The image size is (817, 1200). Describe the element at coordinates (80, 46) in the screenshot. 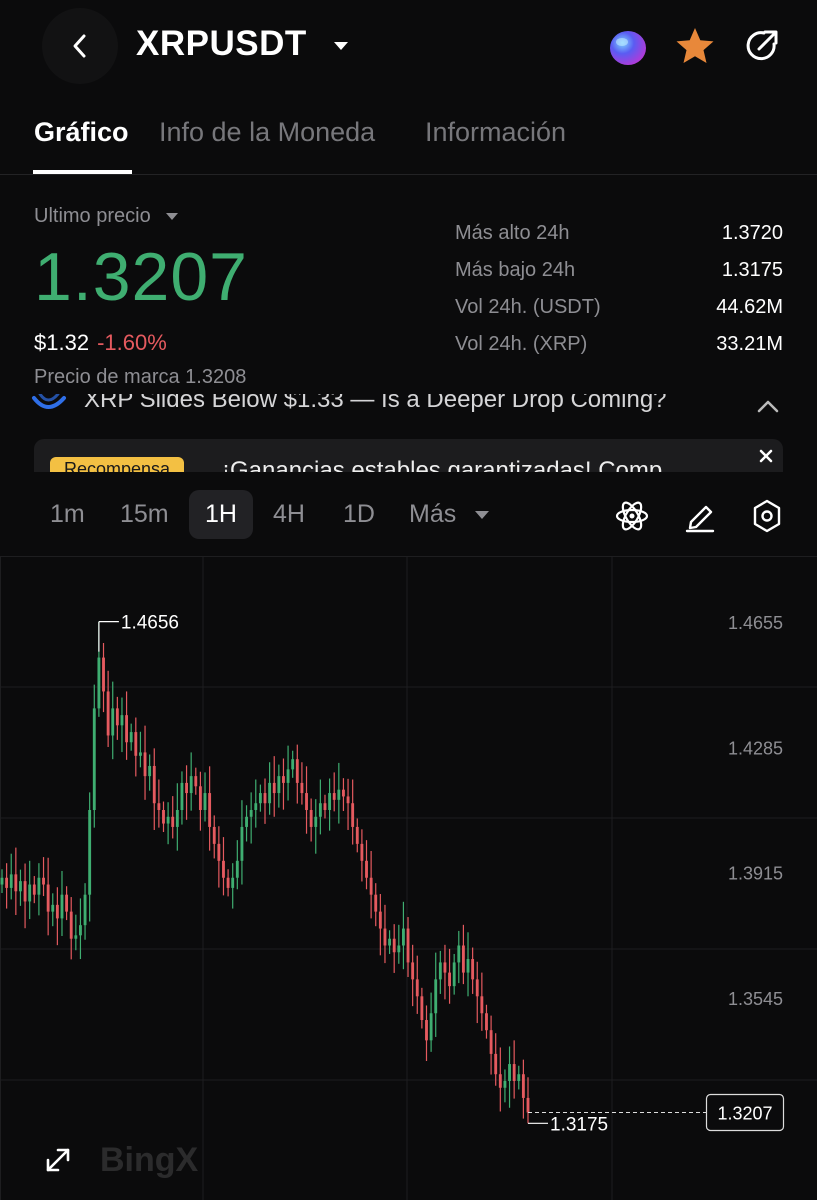

I see `back-button` at that location.